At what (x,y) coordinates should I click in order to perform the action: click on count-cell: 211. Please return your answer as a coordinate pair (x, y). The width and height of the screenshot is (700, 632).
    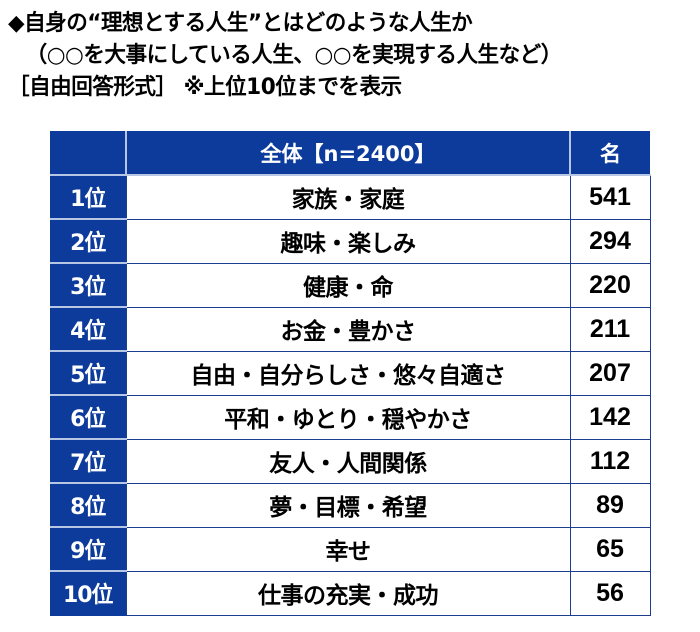
    Looking at the image, I should click on (610, 329).